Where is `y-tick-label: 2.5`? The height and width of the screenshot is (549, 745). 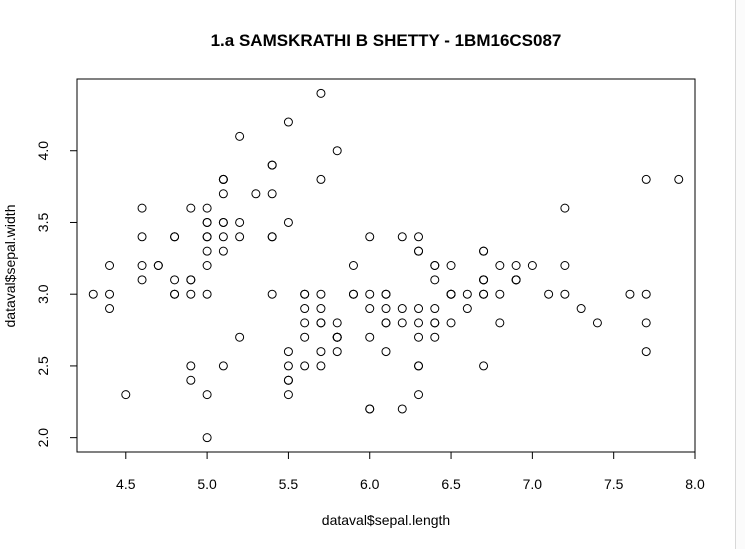 y-tick-label: 2.5 is located at coordinates (43, 366).